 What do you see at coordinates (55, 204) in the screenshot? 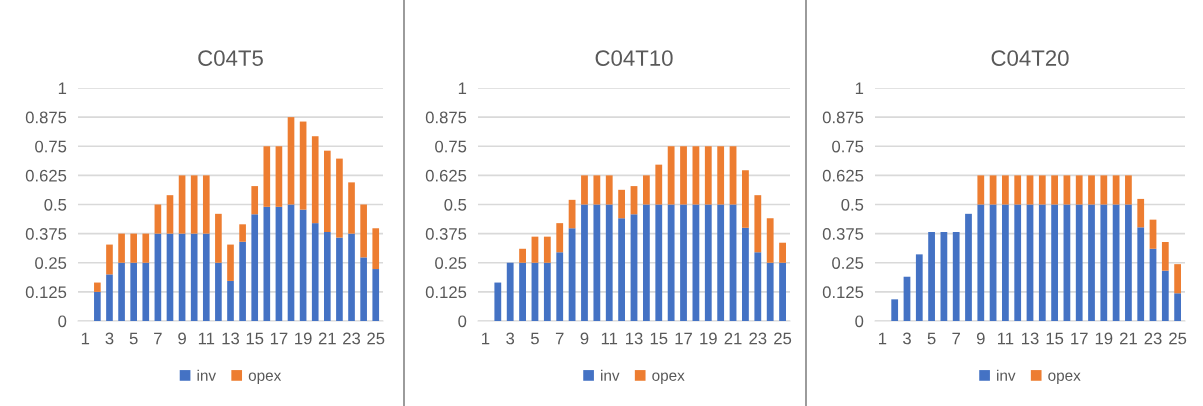
I see `y-tick-label: 0.5` at bounding box center [55, 204].